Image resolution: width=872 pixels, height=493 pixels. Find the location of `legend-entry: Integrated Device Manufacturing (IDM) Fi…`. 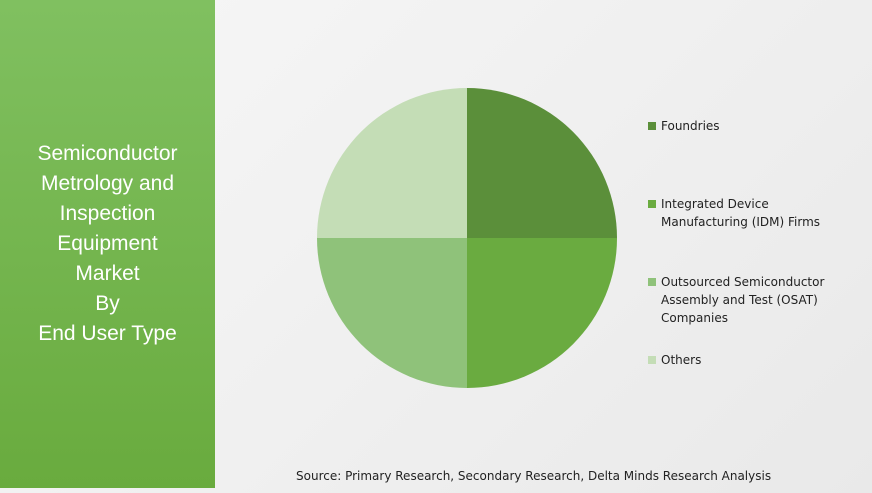

legend-entry: Integrated Device Manufacturing (IDM) Fi… is located at coordinates (748, 213).